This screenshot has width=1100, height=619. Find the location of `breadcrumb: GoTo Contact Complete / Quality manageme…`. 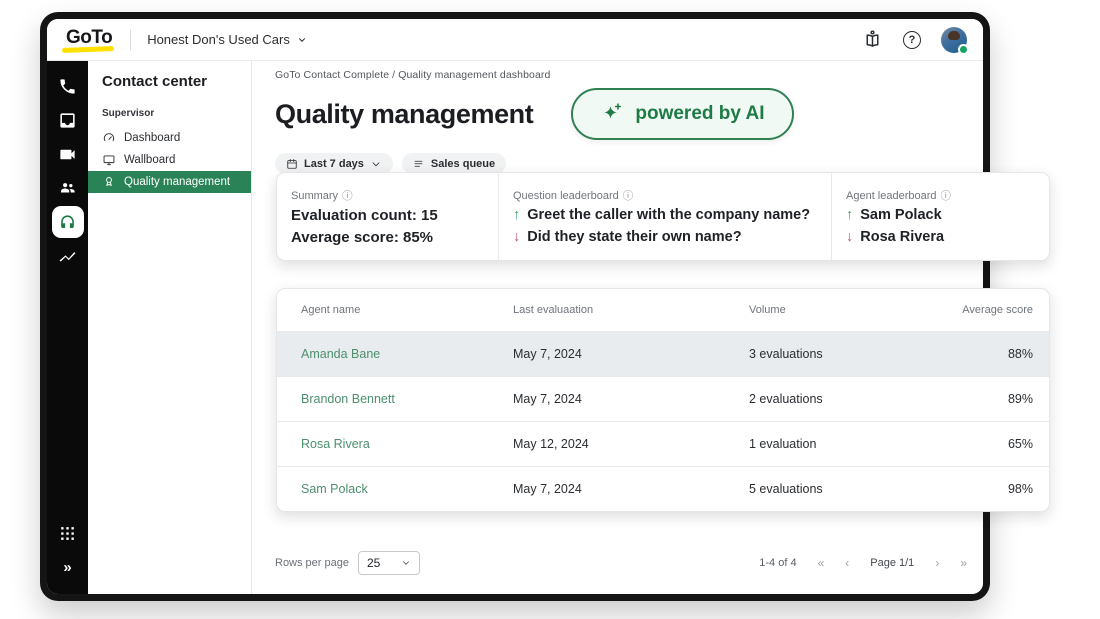

breadcrumb: GoTo Contact Complete / Quality manageme… is located at coordinates (413, 75).